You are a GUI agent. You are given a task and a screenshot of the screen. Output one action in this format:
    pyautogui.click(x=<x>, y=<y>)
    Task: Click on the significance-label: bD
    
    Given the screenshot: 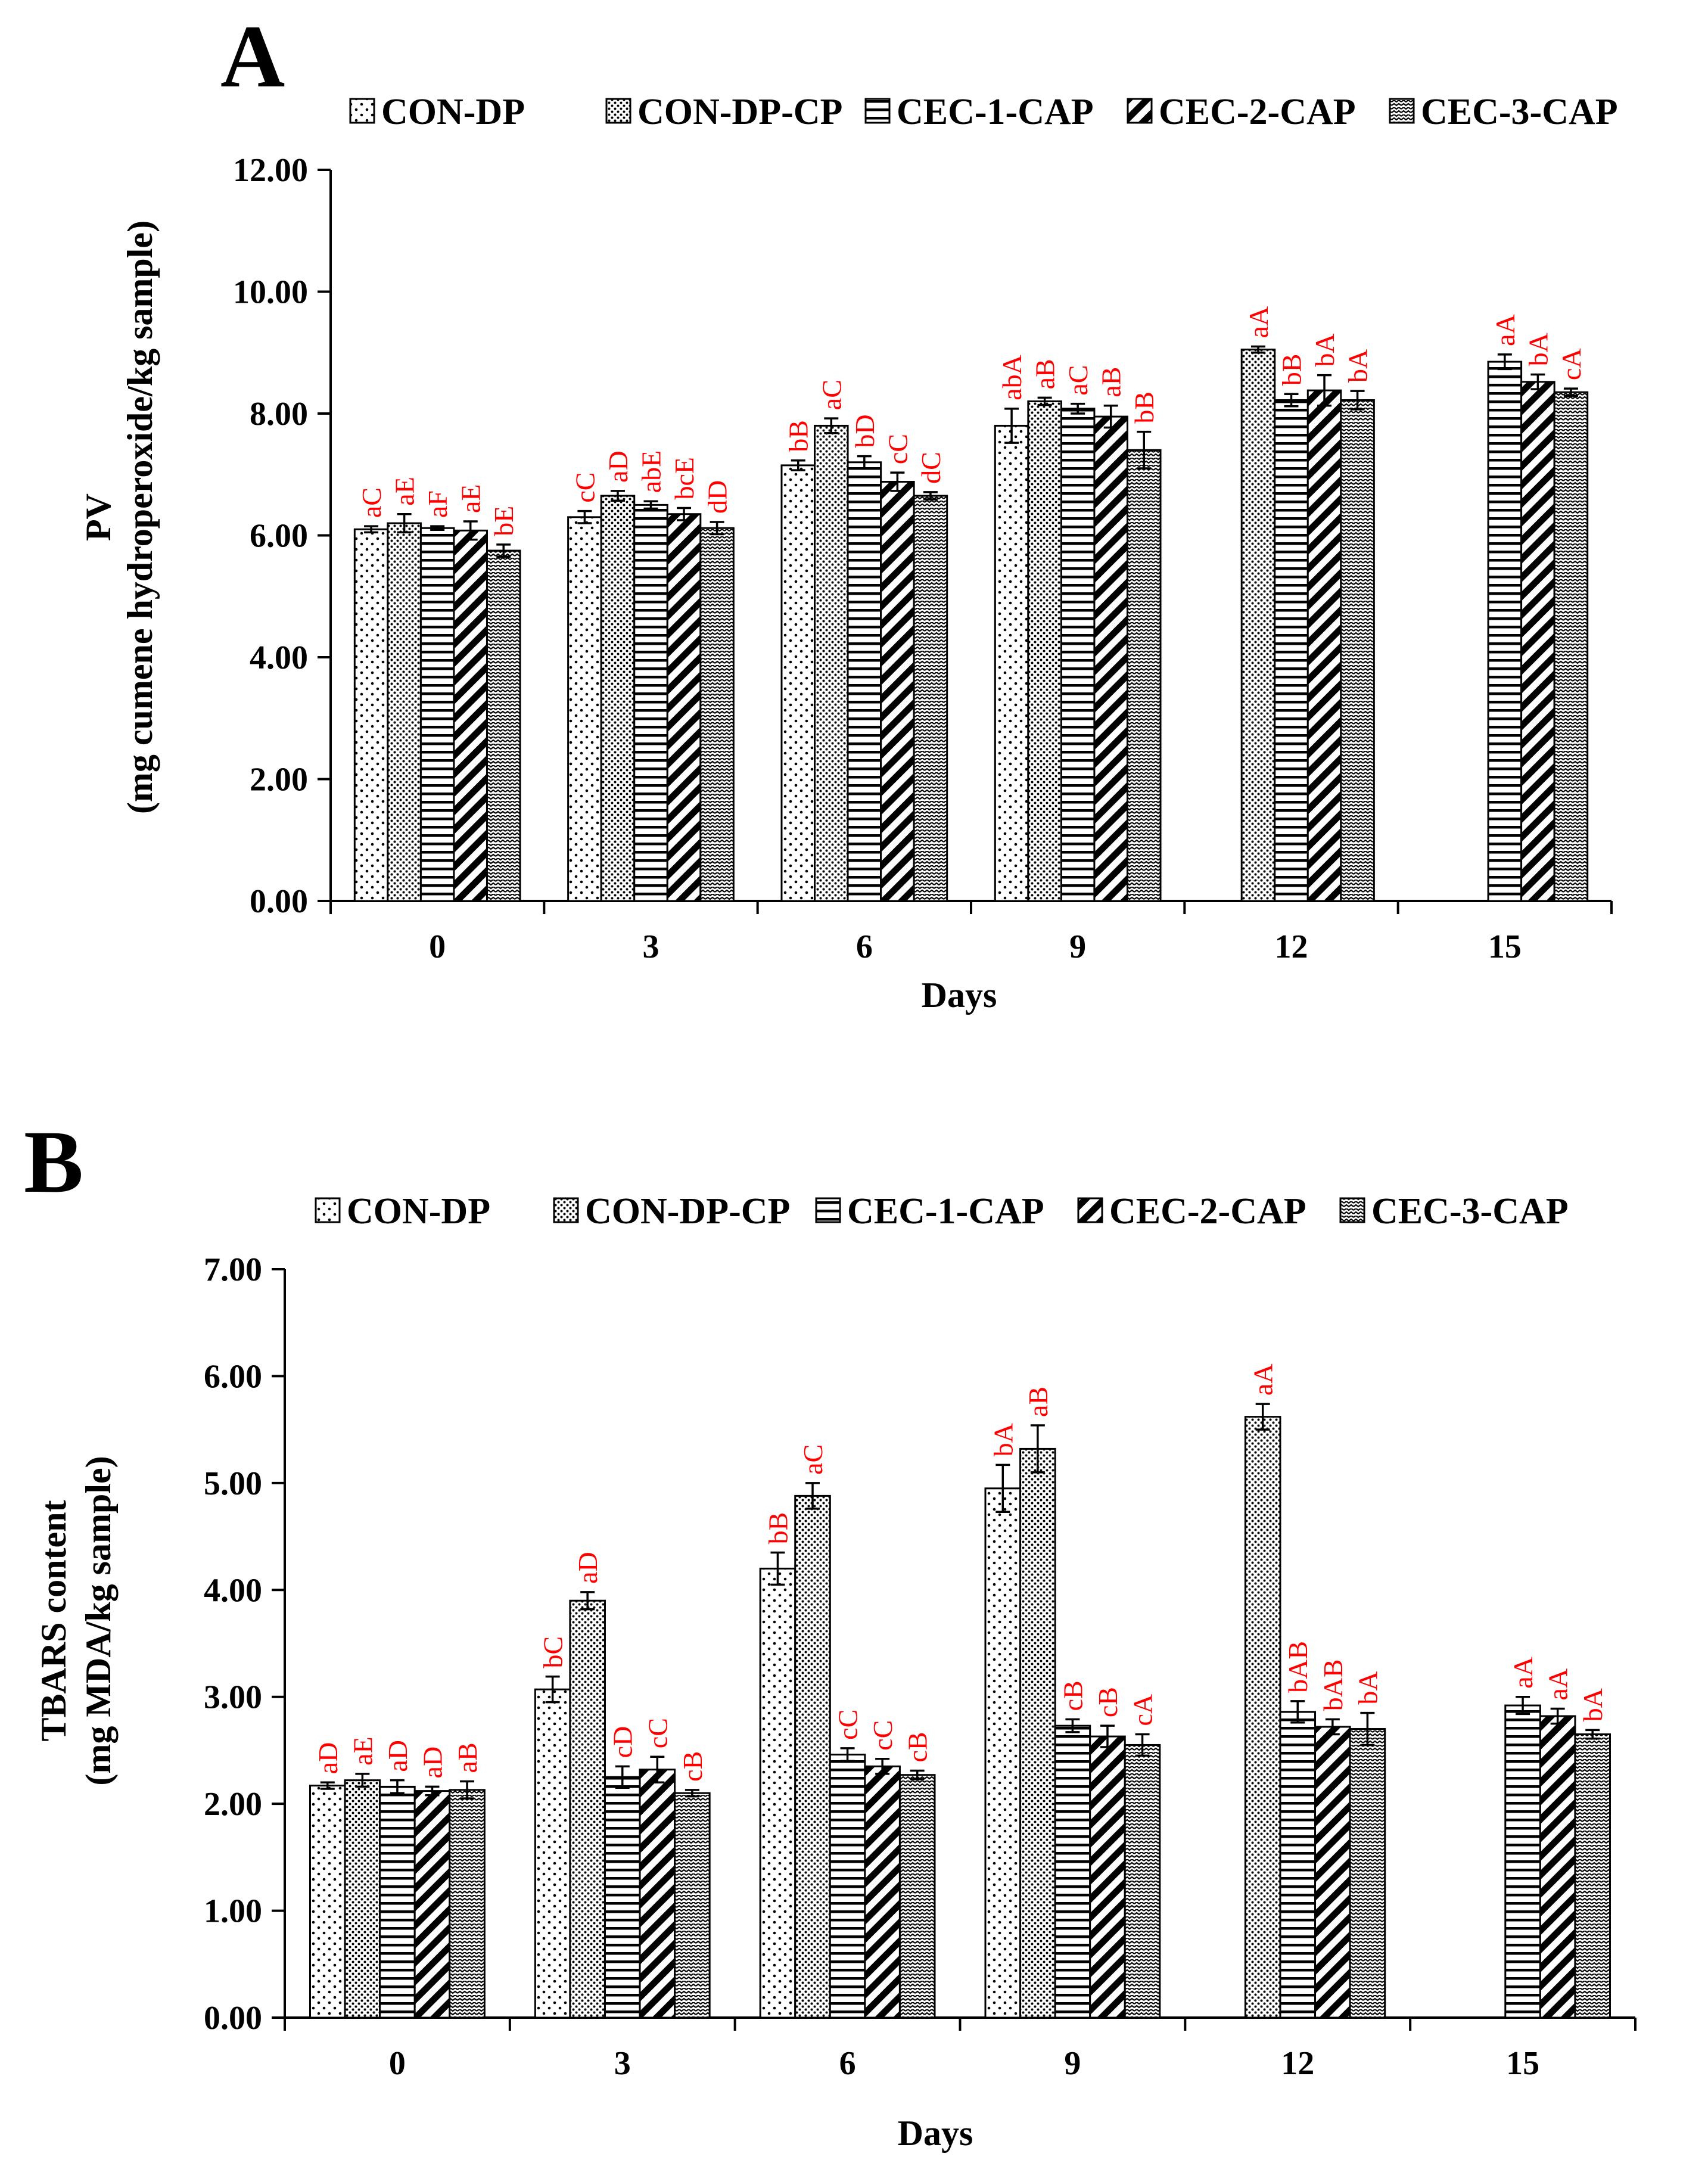 What is the action you would take?
    pyautogui.click(x=865, y=431)
    